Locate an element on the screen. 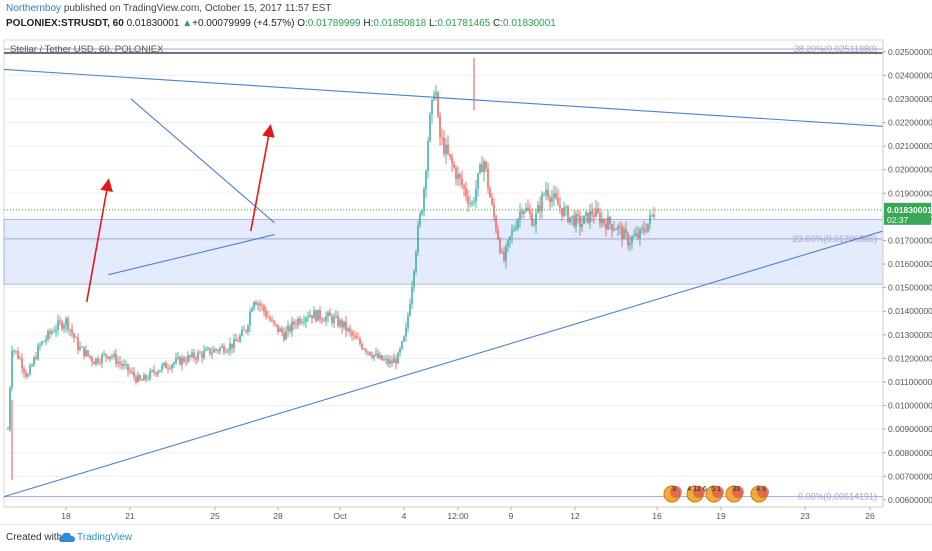 The height and width of the screenshot is (551, 932). y-tick-label: 0.01900000 is located at coordinates (910, 193).